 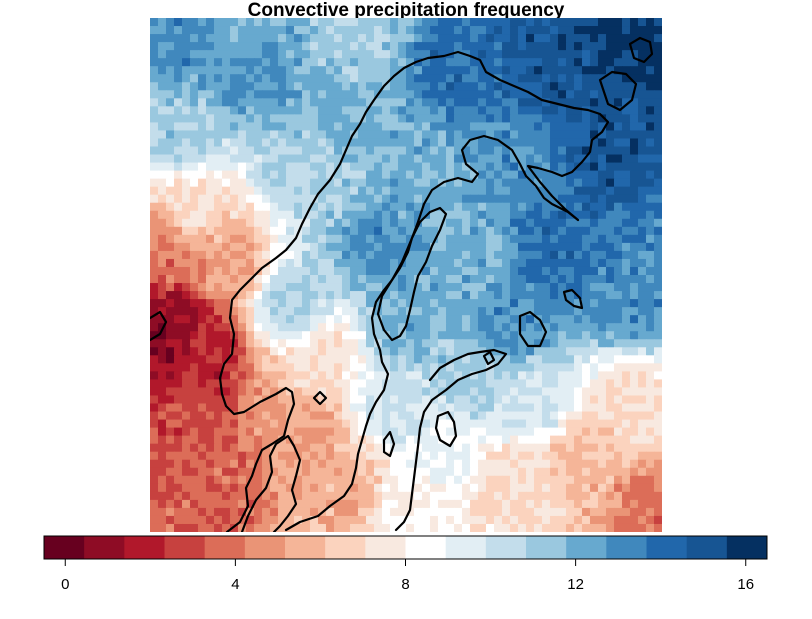 What do you see at coordinates (446, 429) in the screenshot?
I see `coastline-island-gotland` at bounding box center [446, 429].